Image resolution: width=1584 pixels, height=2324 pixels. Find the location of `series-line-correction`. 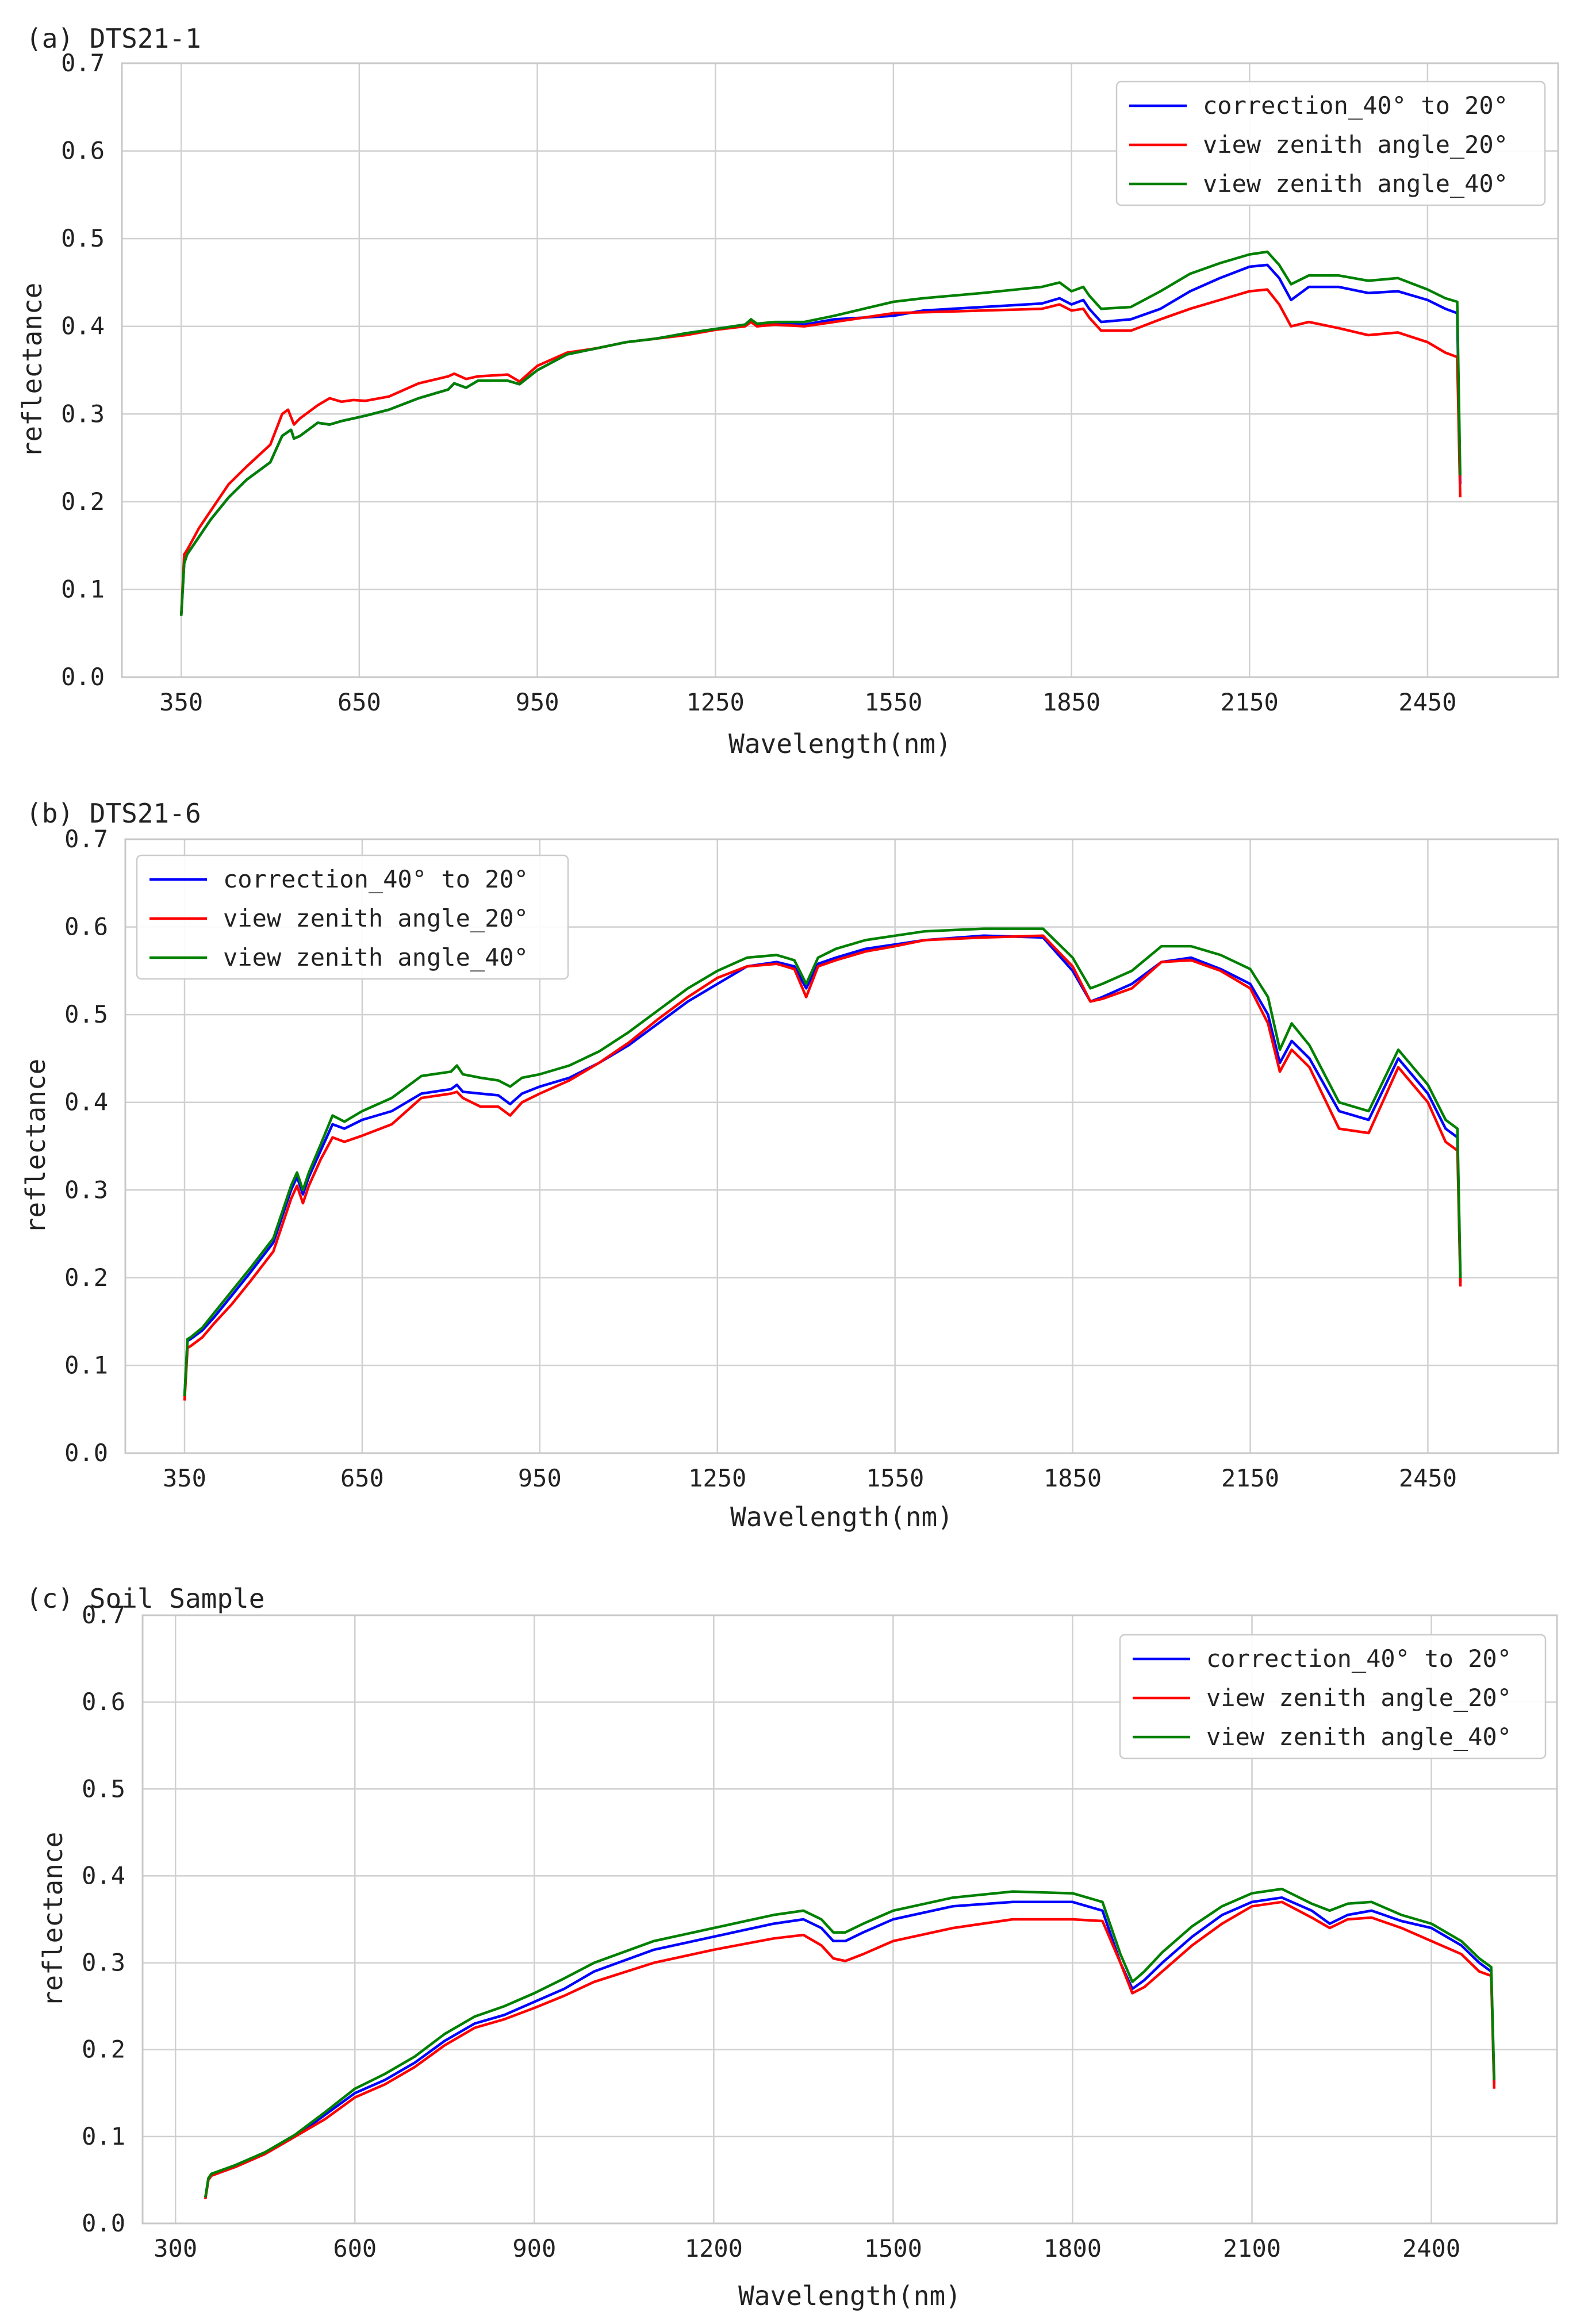

series-line-correction is located at coordinates (850, 2047).